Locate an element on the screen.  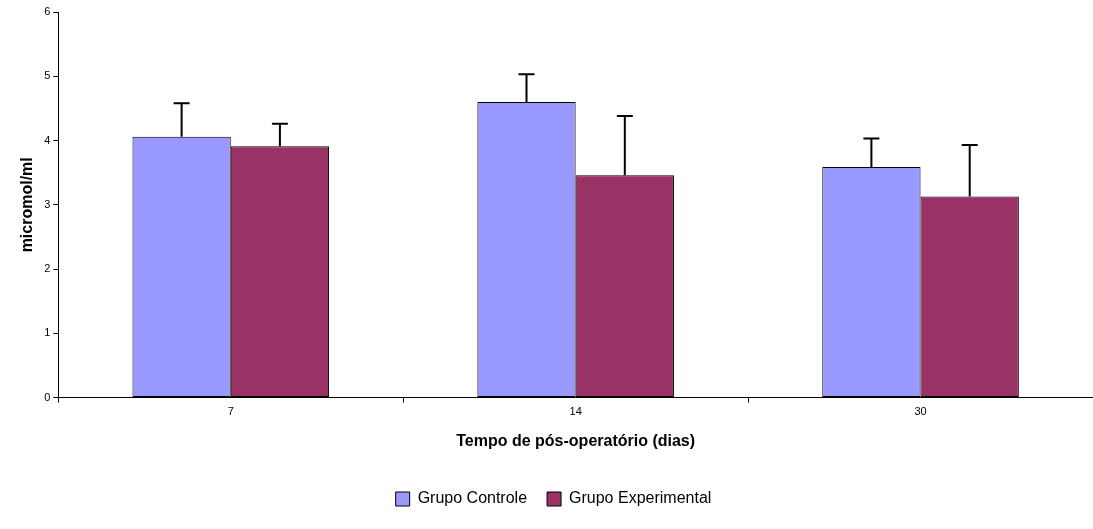
x-tick-label: 14 is located at coordinates (575, 411).